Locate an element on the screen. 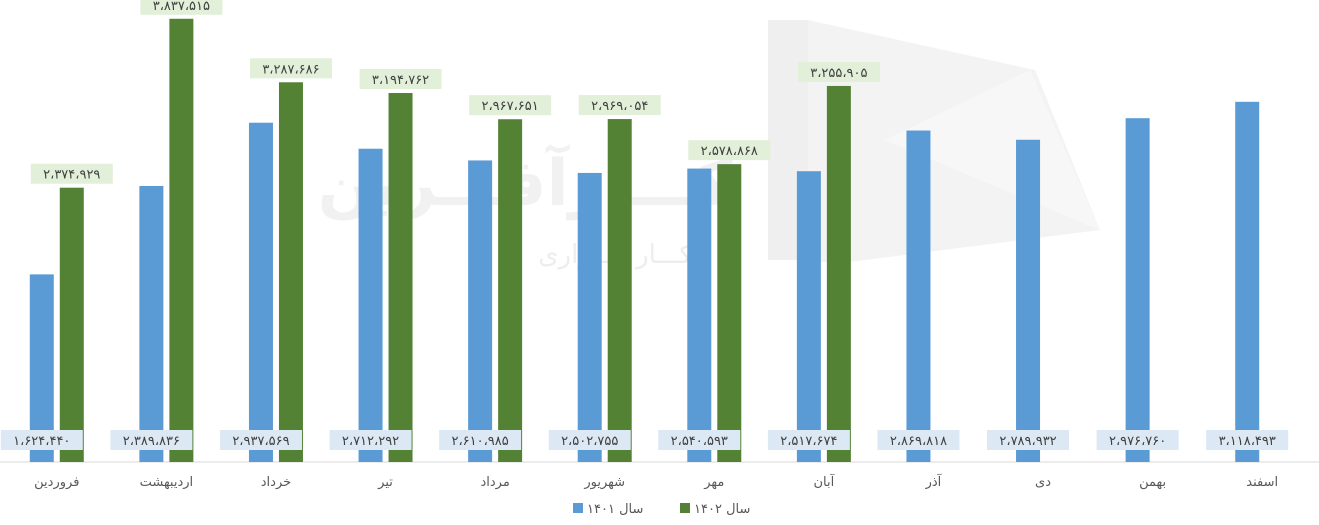  x-tick-label-1: فروردین is located at coordinates (56, 482).